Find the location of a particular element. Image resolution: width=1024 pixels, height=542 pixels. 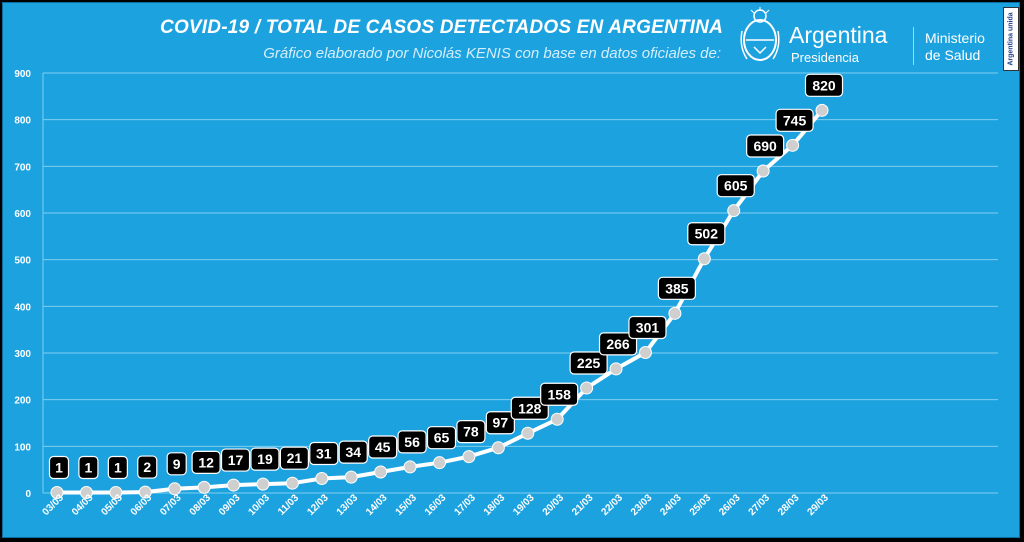

x-tick-label: 29/03 is located at coordinates (818, 505).